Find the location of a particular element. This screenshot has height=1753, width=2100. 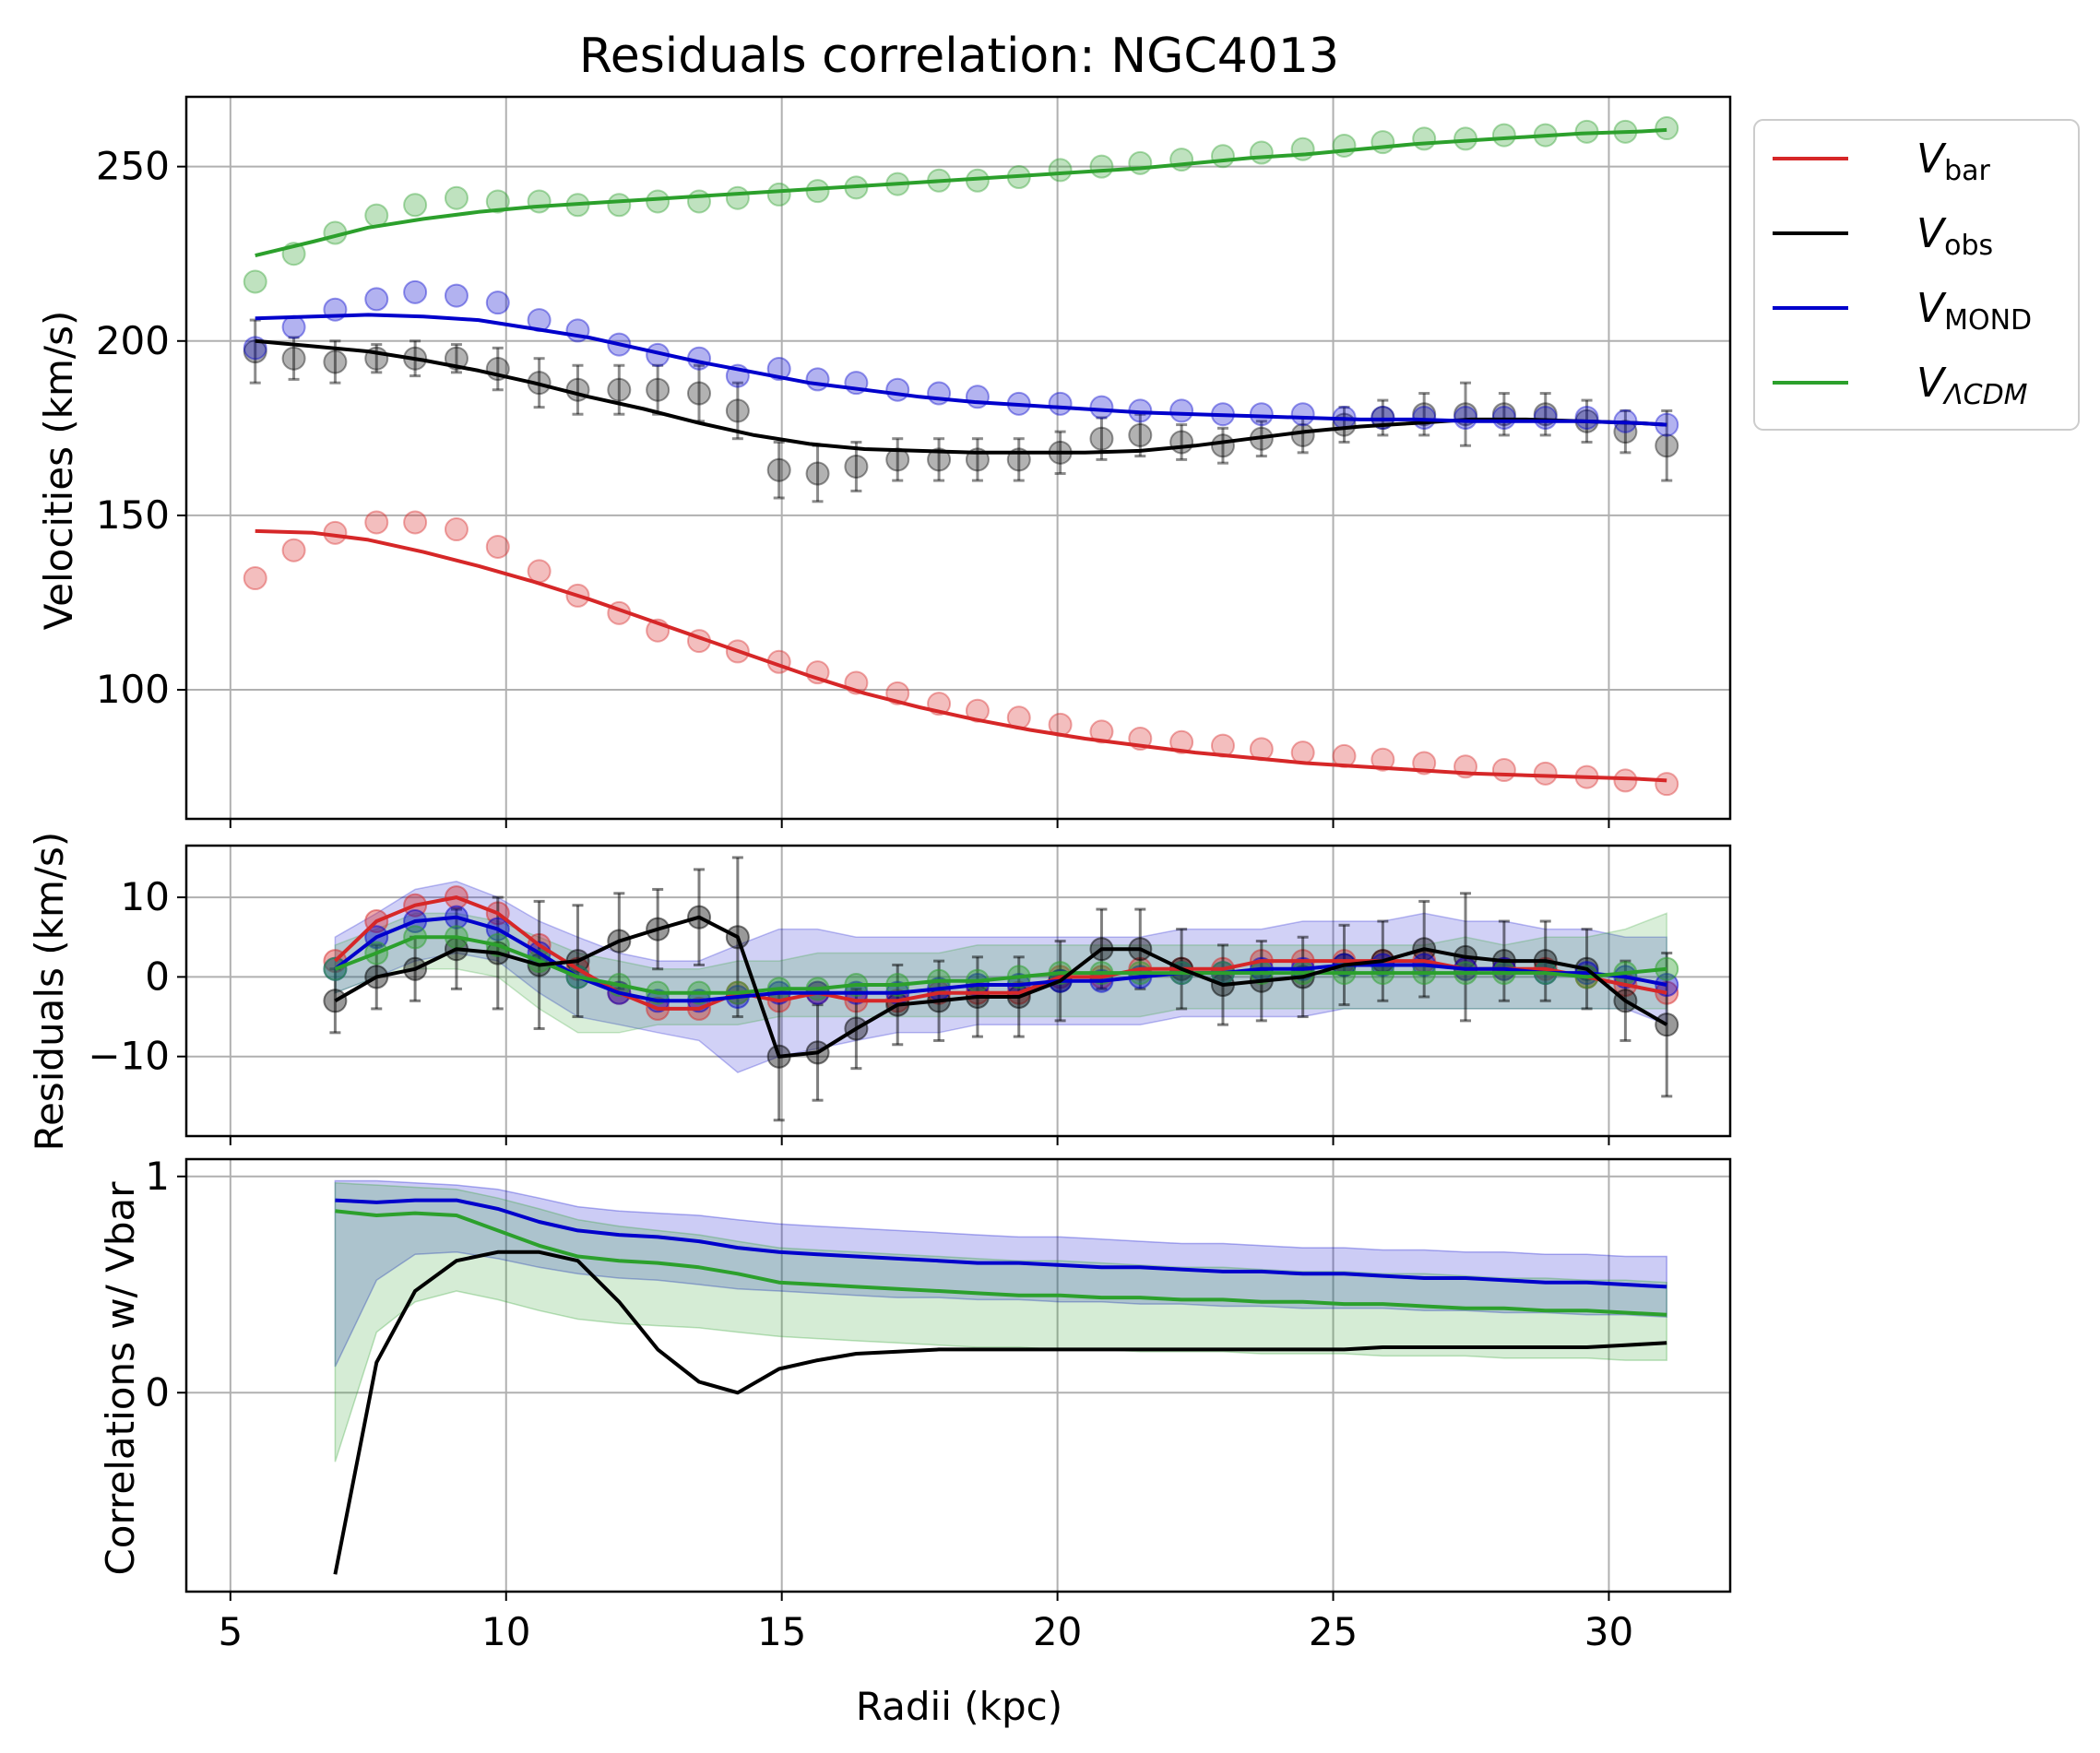

legend: Vbar Vobs VMOND VΛCDM is located at coordinates (1916, 275).